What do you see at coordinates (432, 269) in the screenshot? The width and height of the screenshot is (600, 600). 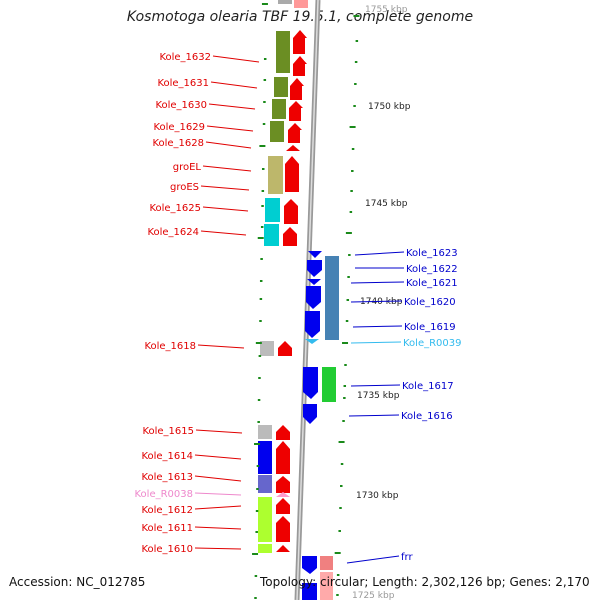 I see `gene-label: Kole_1622` at bounding box center [432, 269].